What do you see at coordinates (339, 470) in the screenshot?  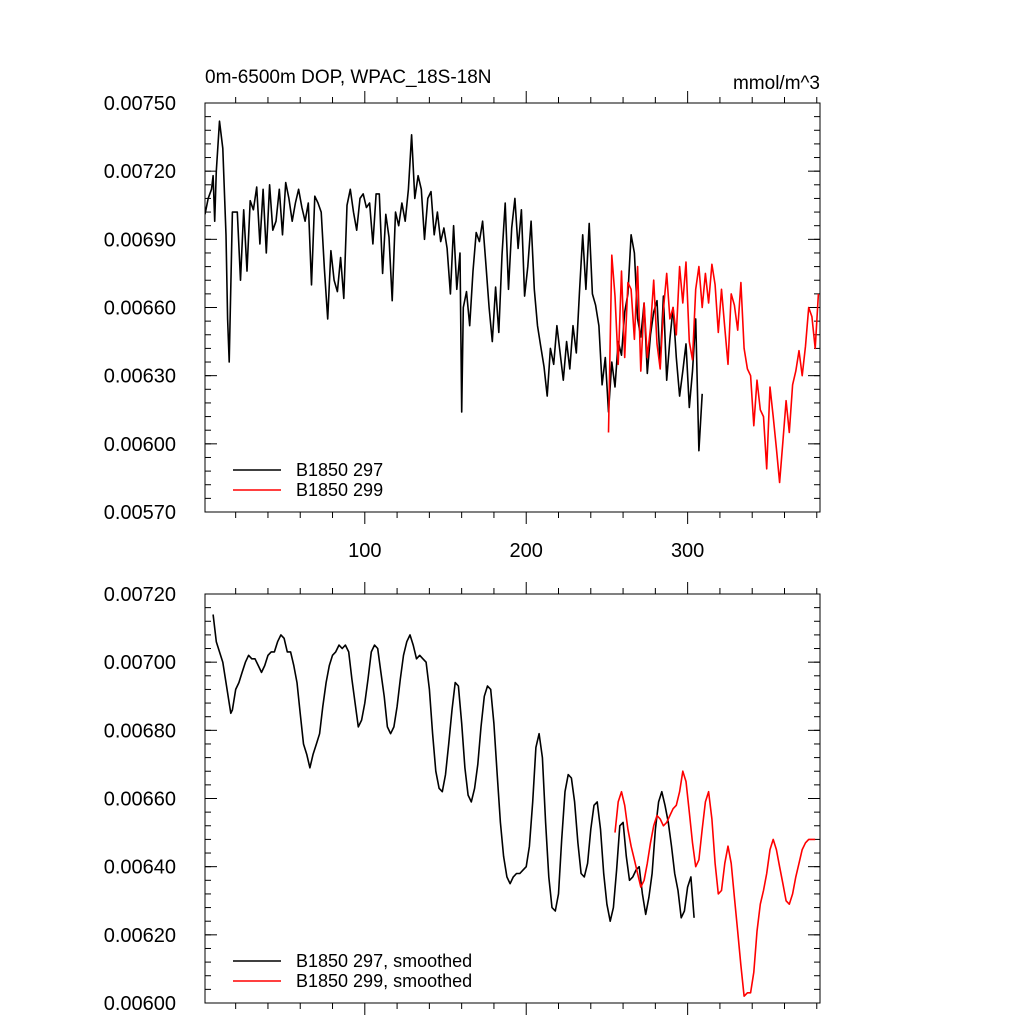 I see `legend-label-0: B1850 297` at bounding box center [339, 470].